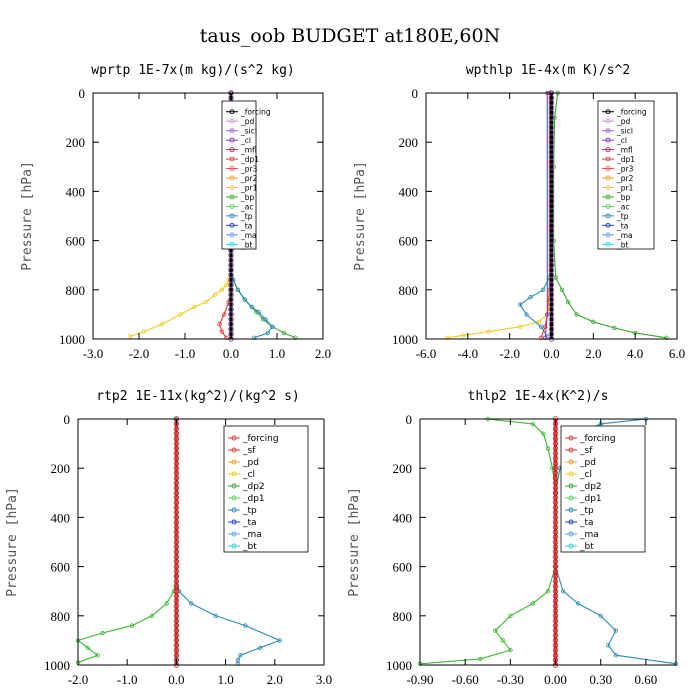 This screenshot has height=700, width=700. I want to click on x-tick-label: 0.60, so click(646, 679).